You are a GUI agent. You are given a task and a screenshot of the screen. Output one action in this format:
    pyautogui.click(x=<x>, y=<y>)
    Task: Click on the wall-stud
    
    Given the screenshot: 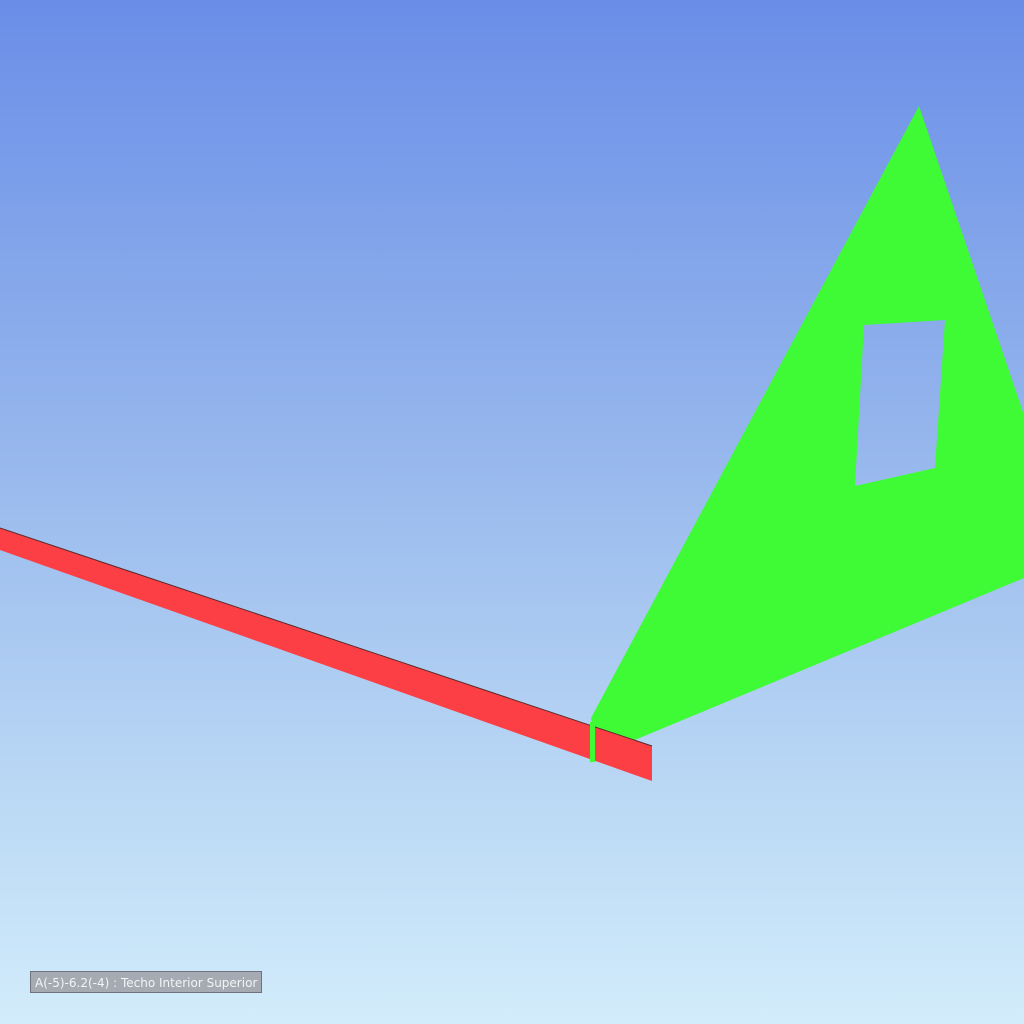 What is the action you would take?
    pyautogui.click(x=592, y=742)
    